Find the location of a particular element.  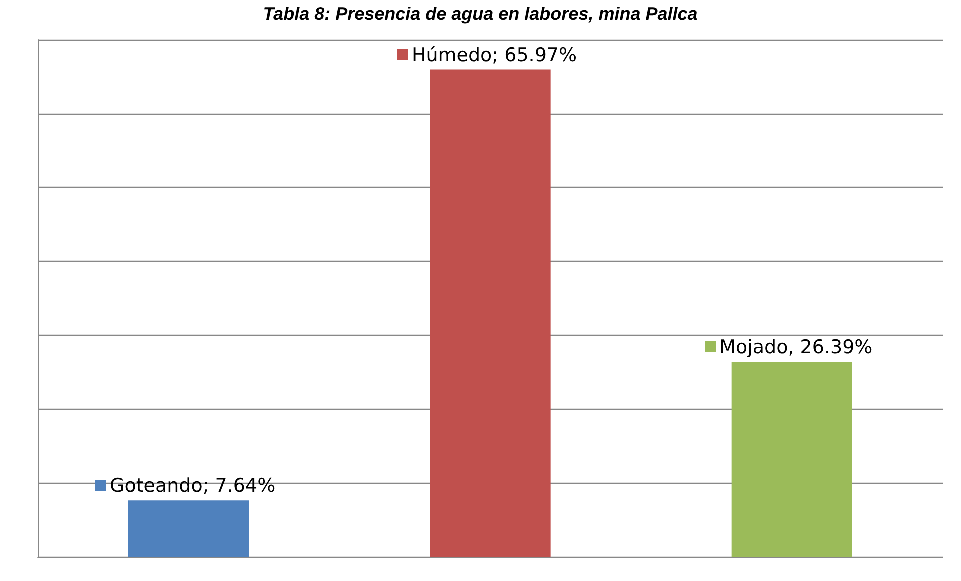

data-label: Mojado, 26.39% is located at coordinates (796, 347).